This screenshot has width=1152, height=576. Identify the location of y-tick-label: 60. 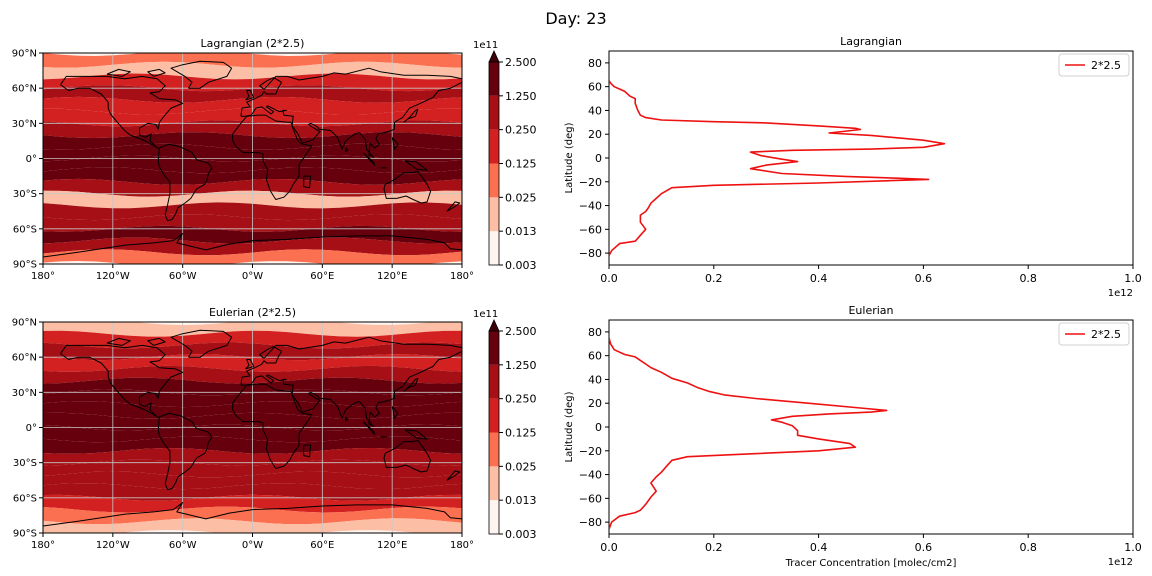
(595, 87).